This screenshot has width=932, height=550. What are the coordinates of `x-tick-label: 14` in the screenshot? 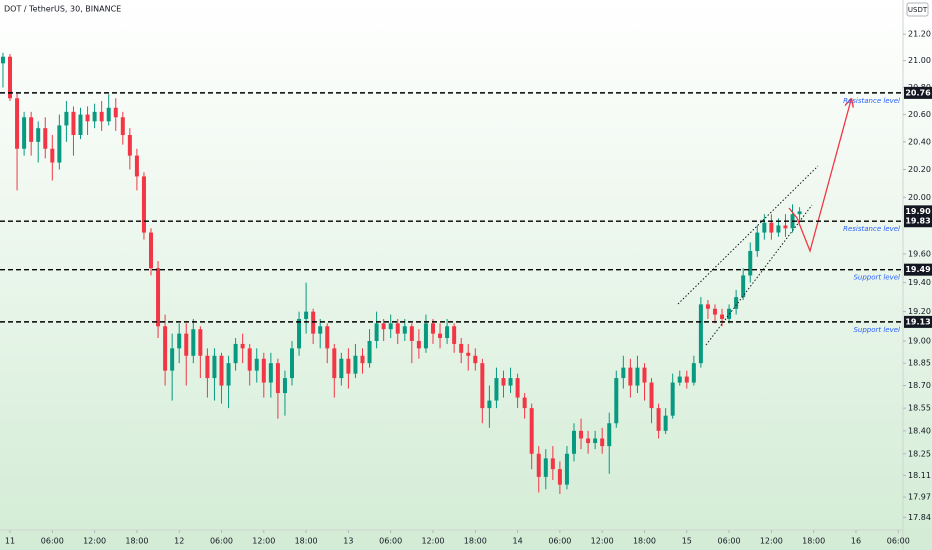 It's located at (517, 541).